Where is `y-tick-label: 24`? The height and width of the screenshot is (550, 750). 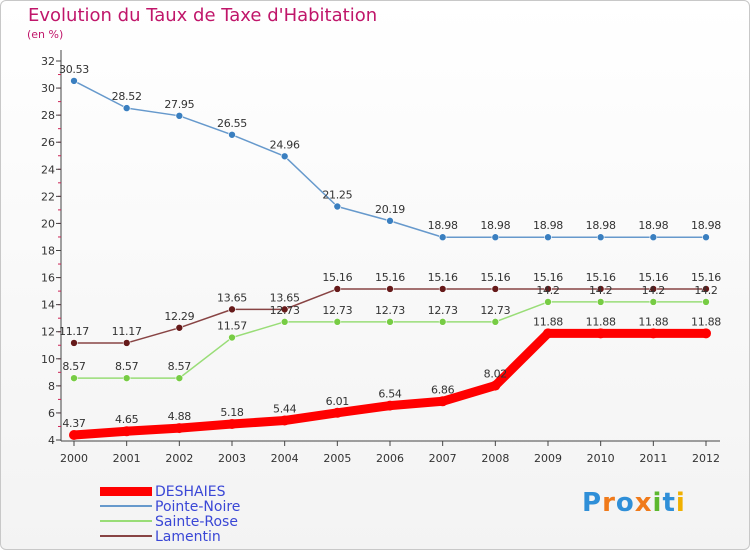
y-tick-label: 24 is located at coordinates (48, 169).